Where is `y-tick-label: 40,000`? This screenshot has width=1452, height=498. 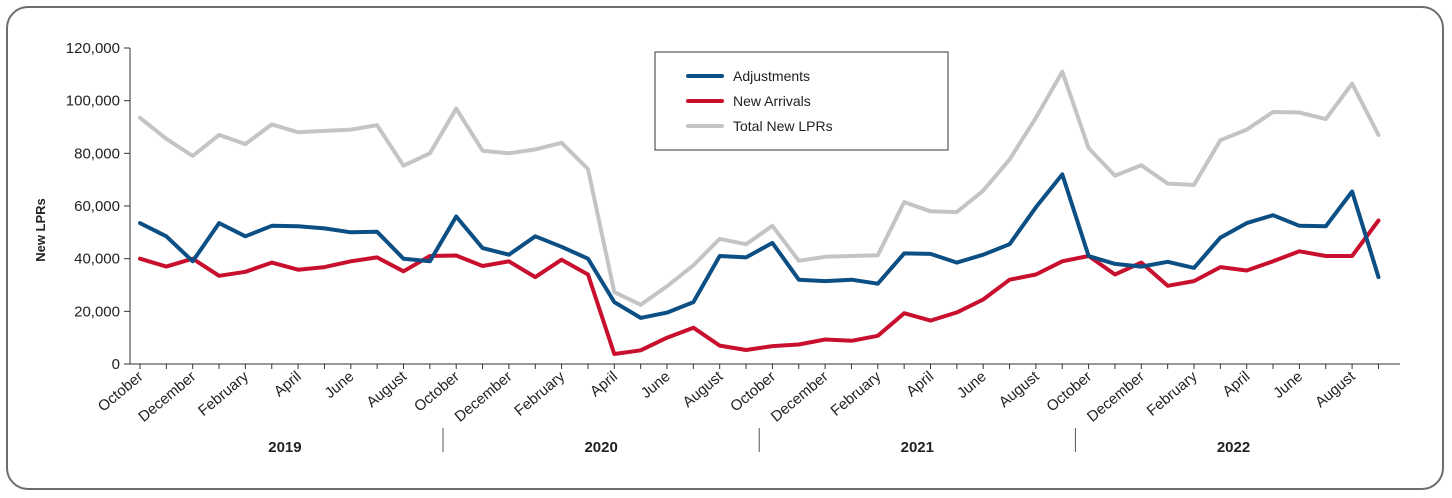
y-tick-label: 40,000 is located at coordinates (97, 259).